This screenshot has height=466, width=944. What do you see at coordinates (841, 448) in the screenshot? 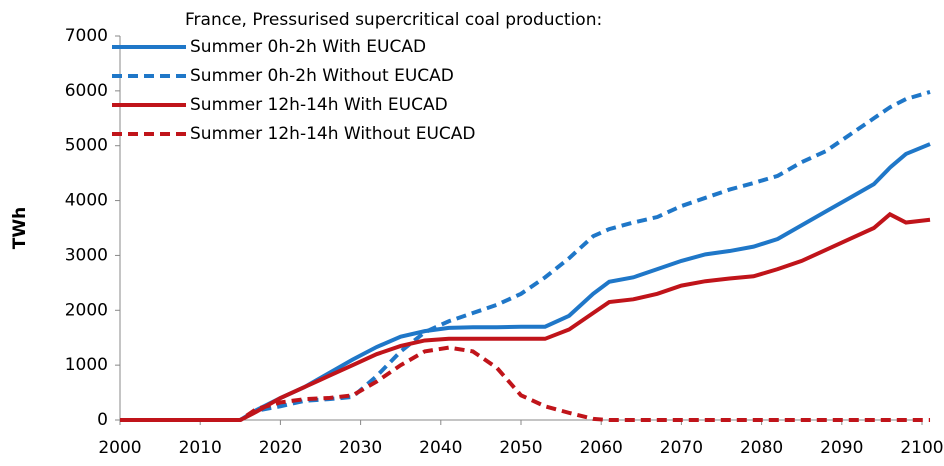
I see `x-tick-label: 2090` at bounding box center [841, 448].